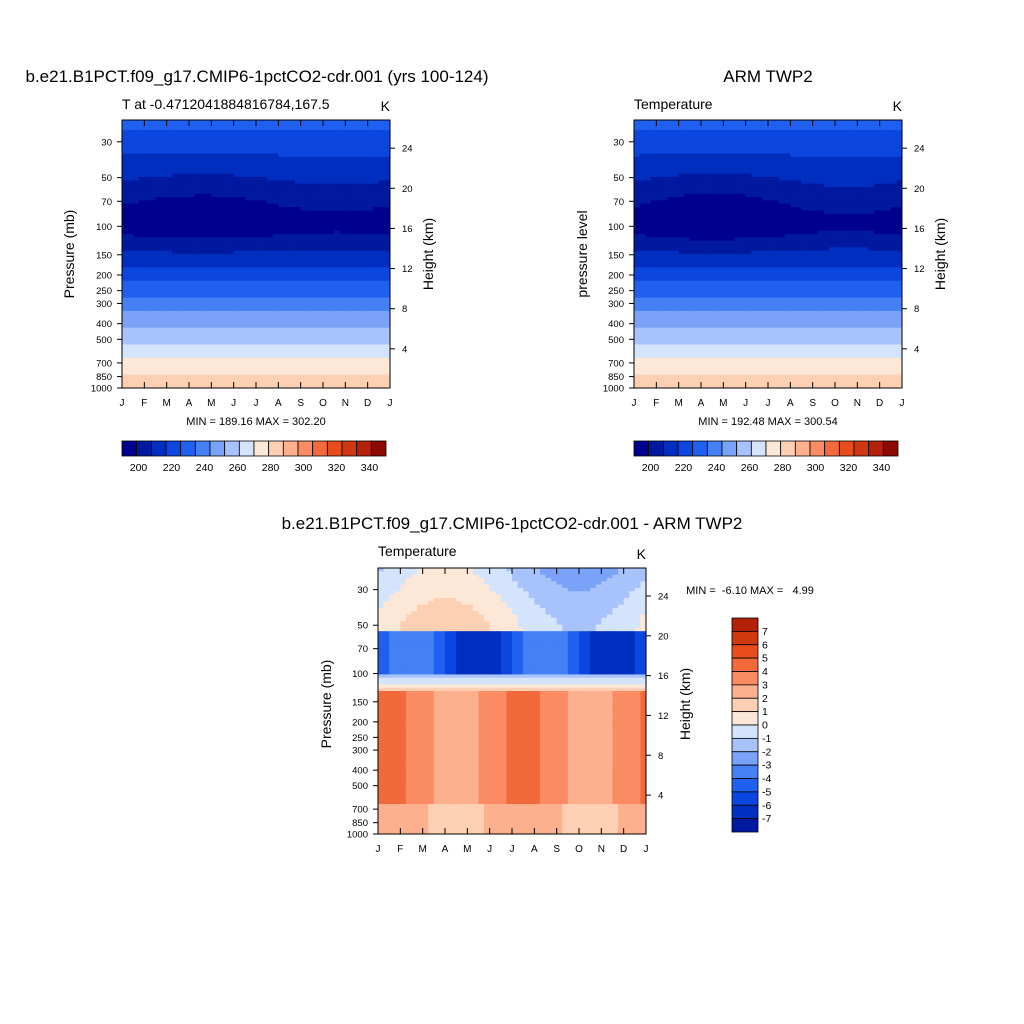  I want to click on colorbar-swatch, so click(334, 448).